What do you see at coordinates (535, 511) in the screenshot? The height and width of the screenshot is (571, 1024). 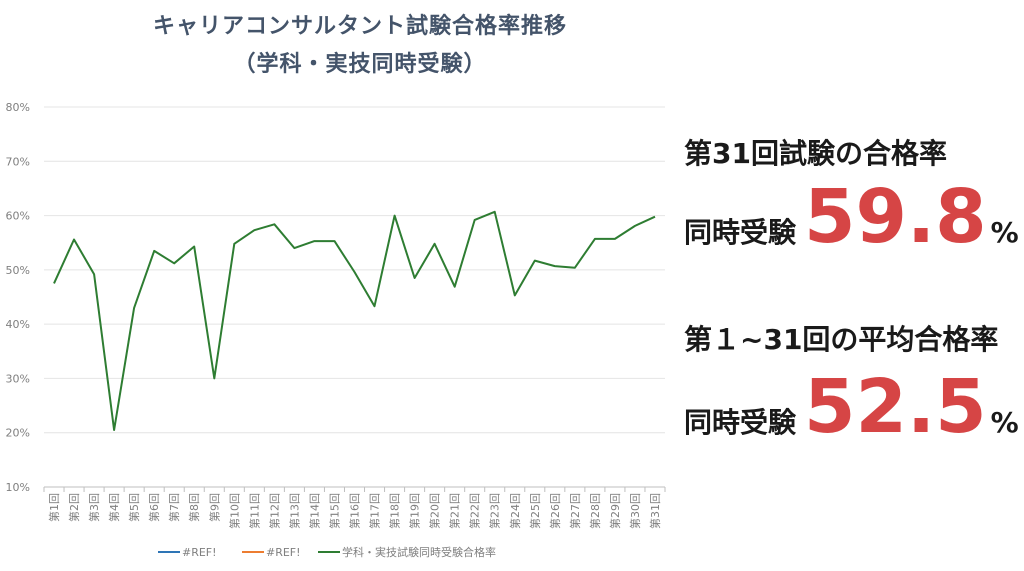 I see `x-tick-label: 第25回` at bounding box center [535, 511].